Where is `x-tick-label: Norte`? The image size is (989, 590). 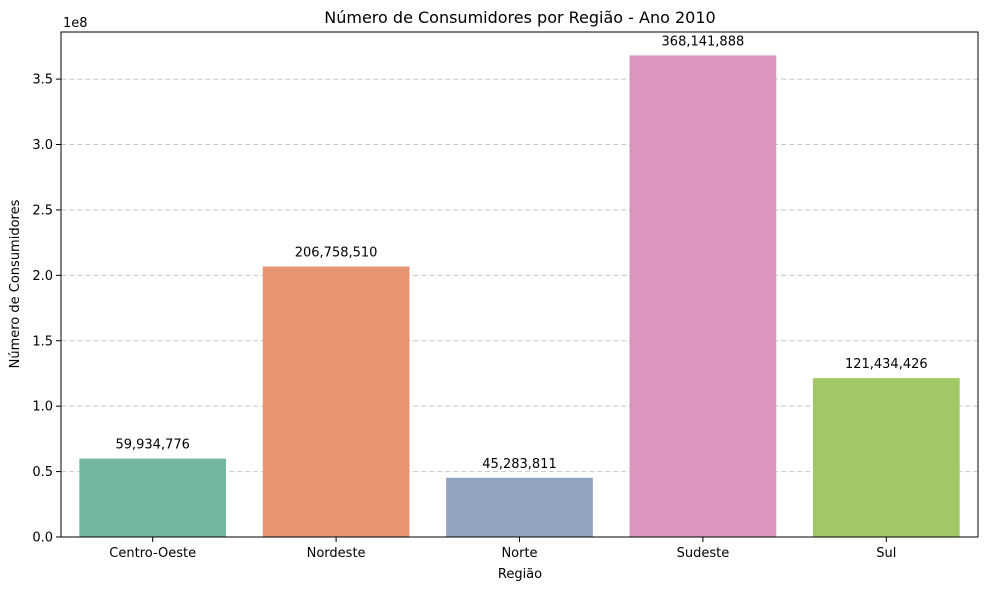 x-tick-label: Norte is located at coordinates (519, 553).